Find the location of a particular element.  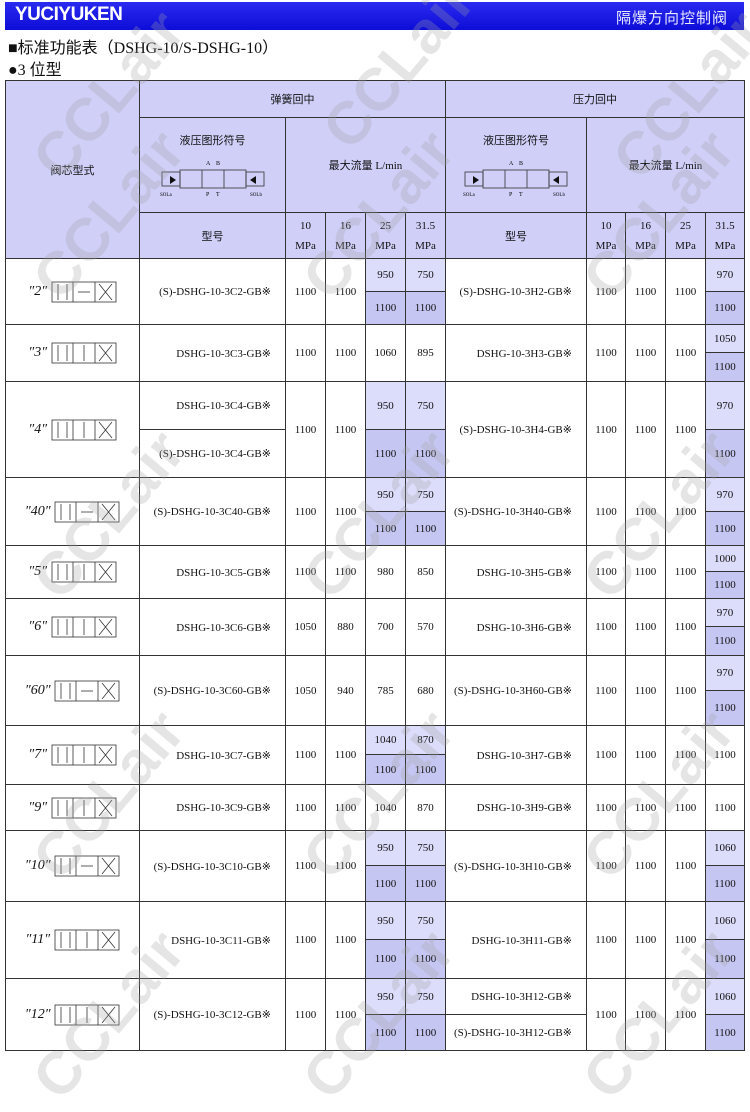

spool-code: ″3″ is located at coordinates (38, 352).